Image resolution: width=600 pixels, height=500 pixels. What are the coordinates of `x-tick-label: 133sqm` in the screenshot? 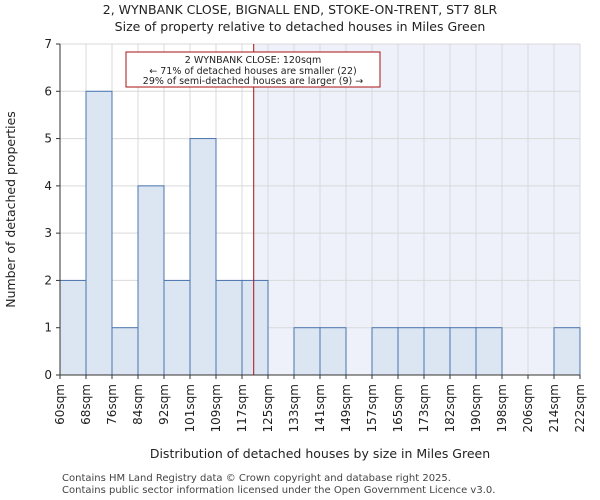 It's located at (294, 408).